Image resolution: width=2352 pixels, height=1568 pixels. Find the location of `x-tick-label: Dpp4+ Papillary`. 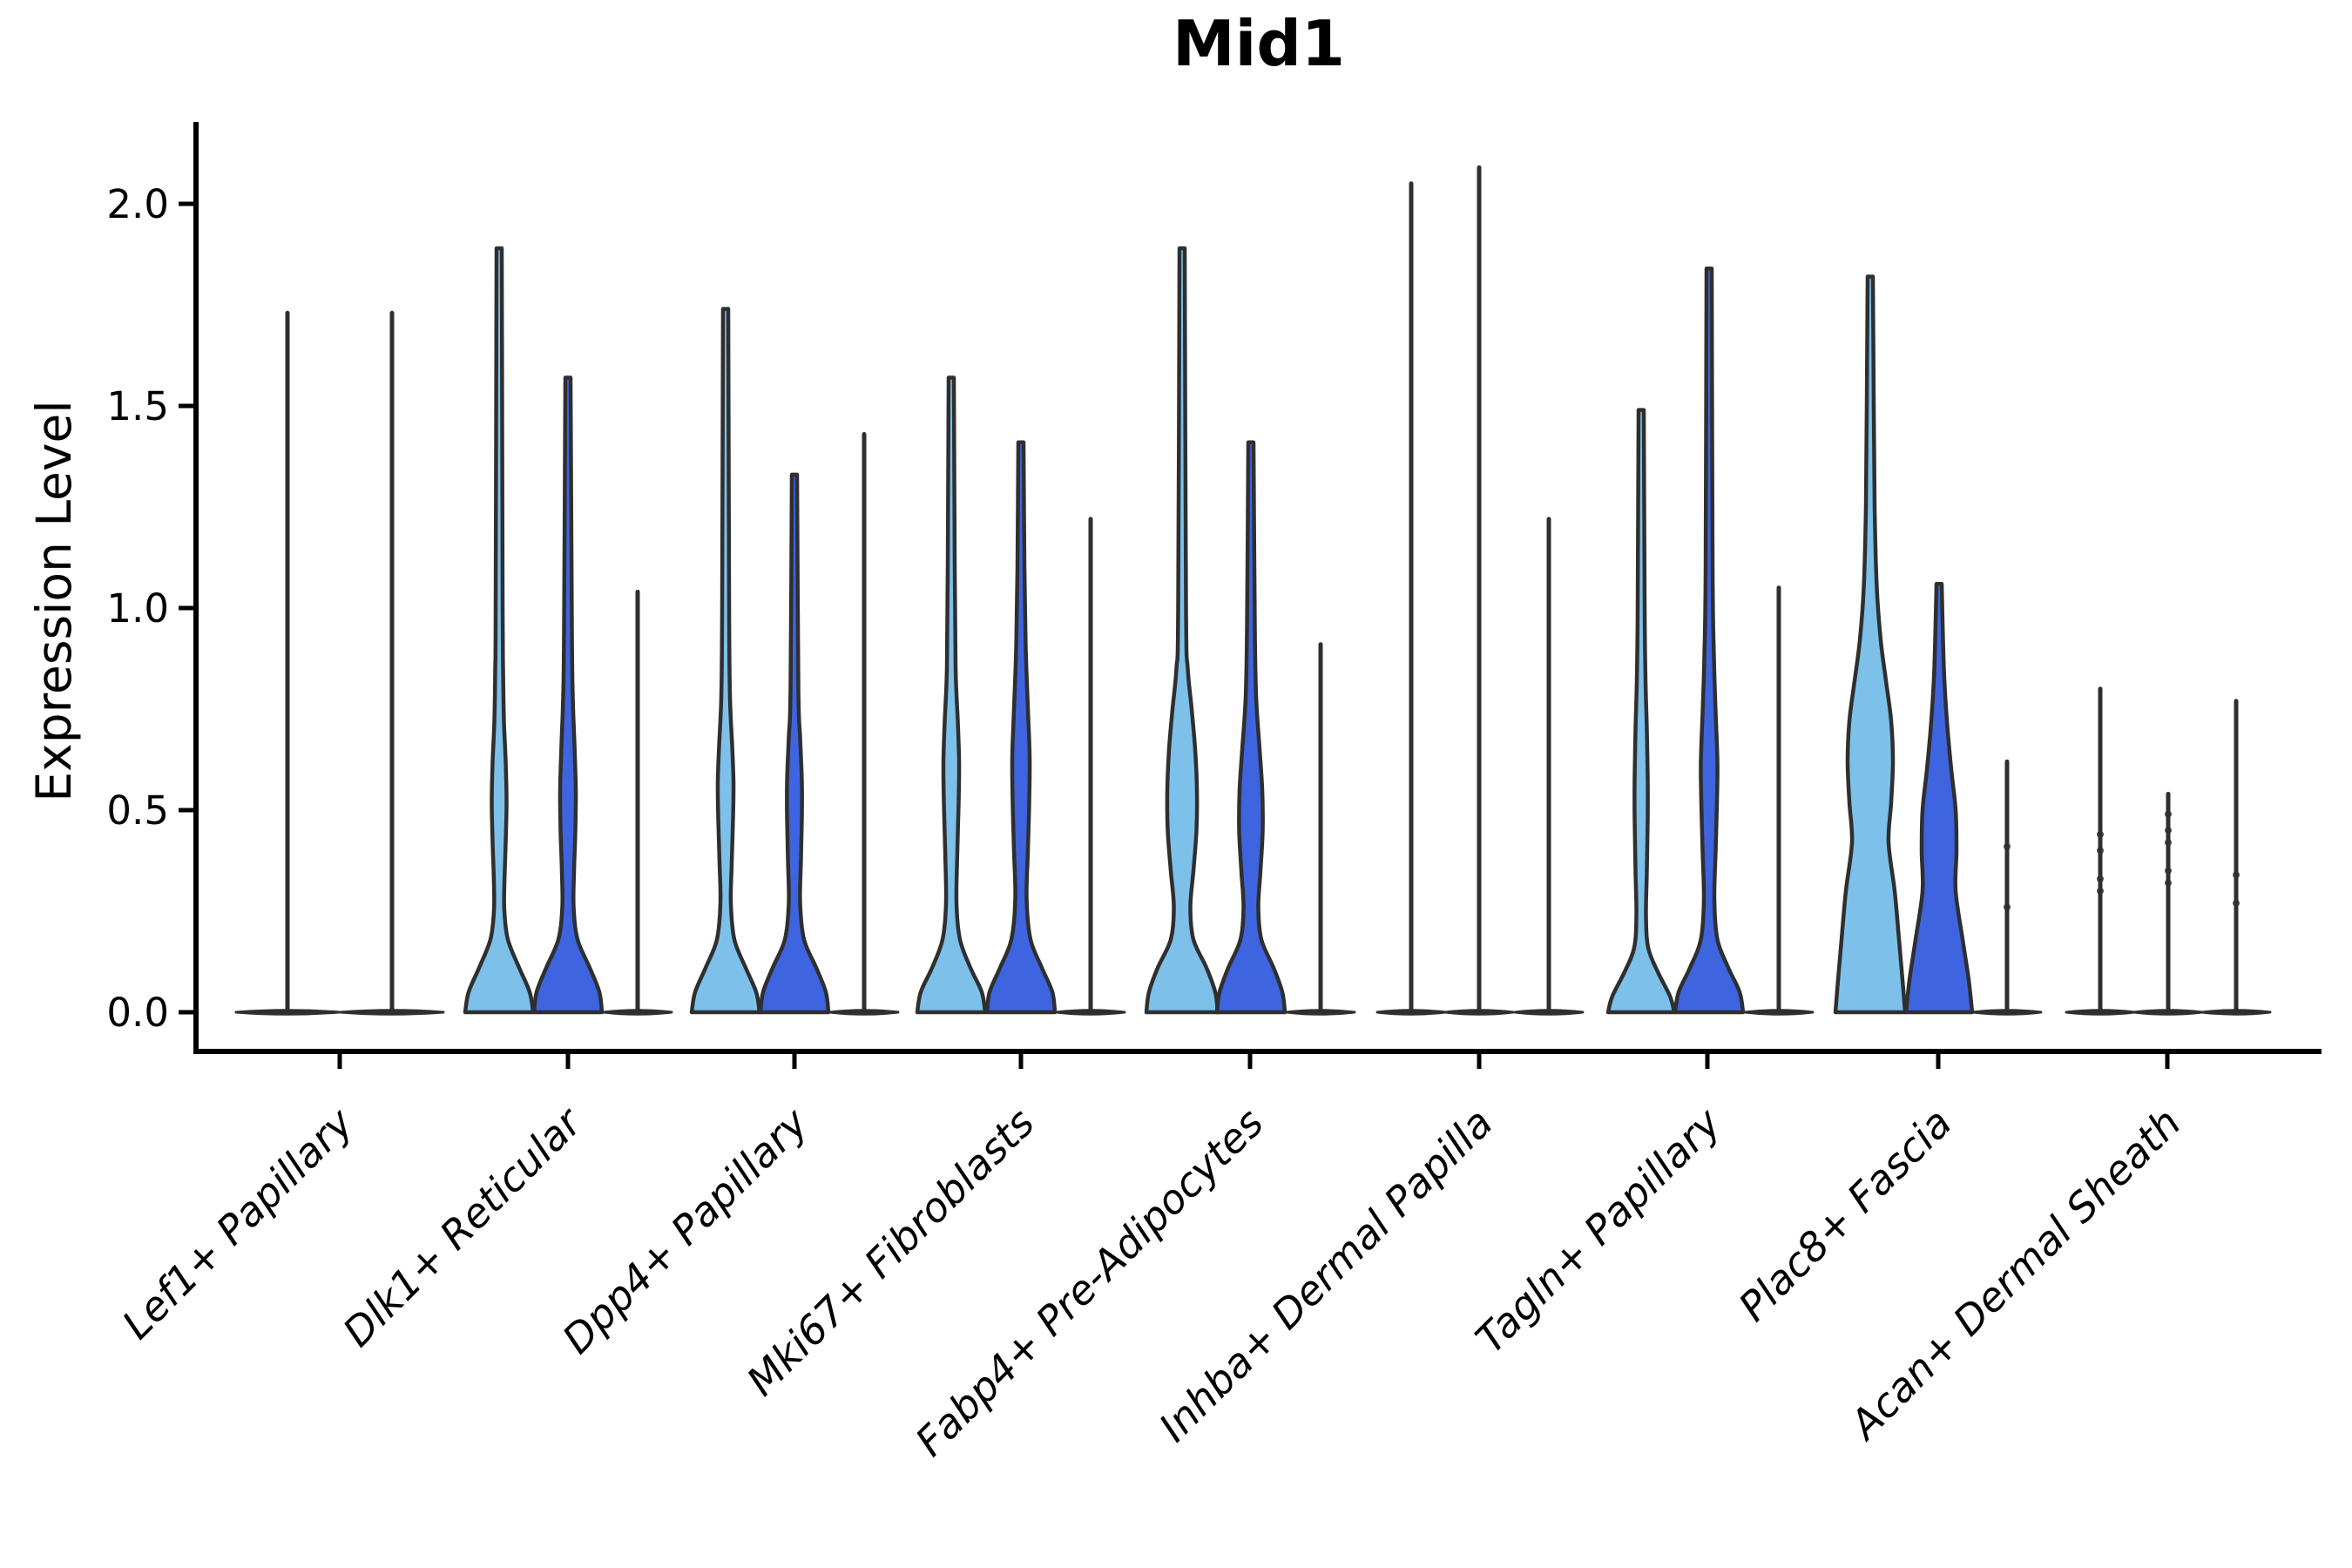

x-tick-label: Dpp4+ Papillary is located at coordinates (685, 1230).